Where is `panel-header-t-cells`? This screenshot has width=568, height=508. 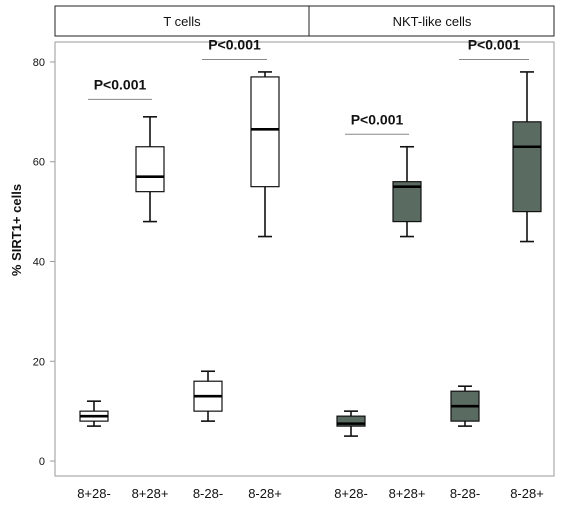
panel-header-t-cells is located at coordinates (182, 21).